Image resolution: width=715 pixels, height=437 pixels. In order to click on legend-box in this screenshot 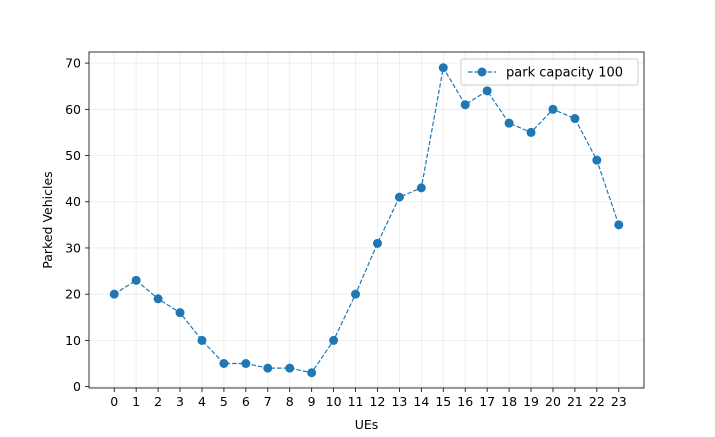, I will do `click(549, 72)`.